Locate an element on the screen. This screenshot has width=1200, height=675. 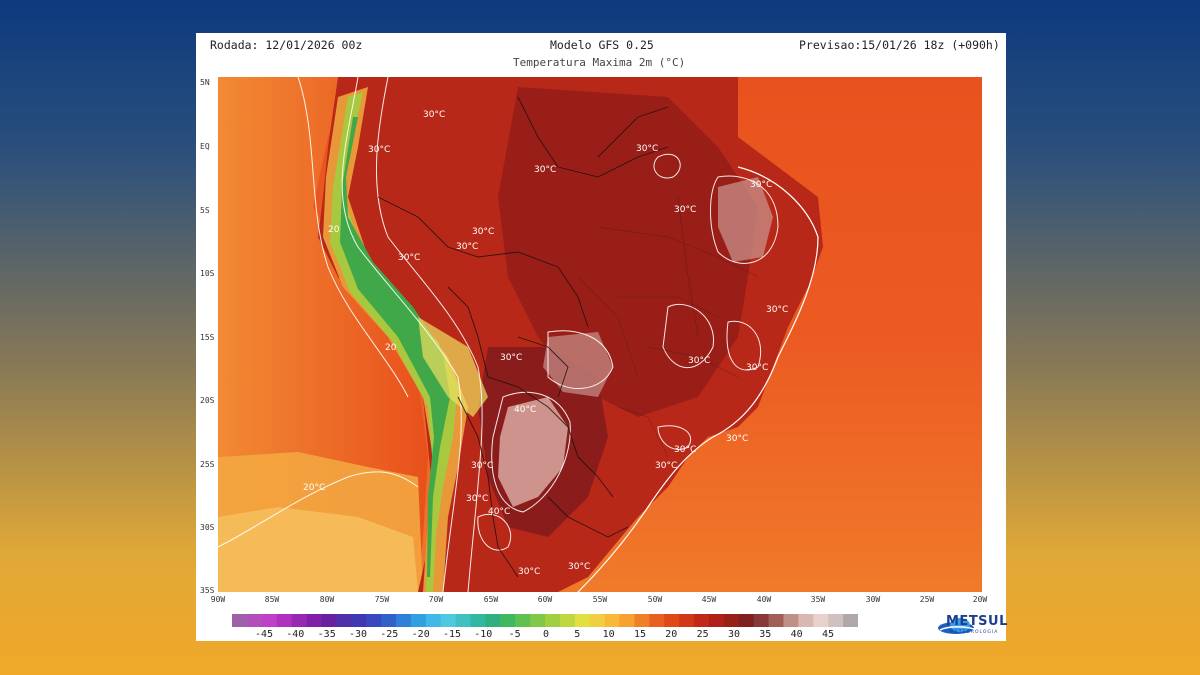
lat-tick: 35S is located at coordinates (207, 590).